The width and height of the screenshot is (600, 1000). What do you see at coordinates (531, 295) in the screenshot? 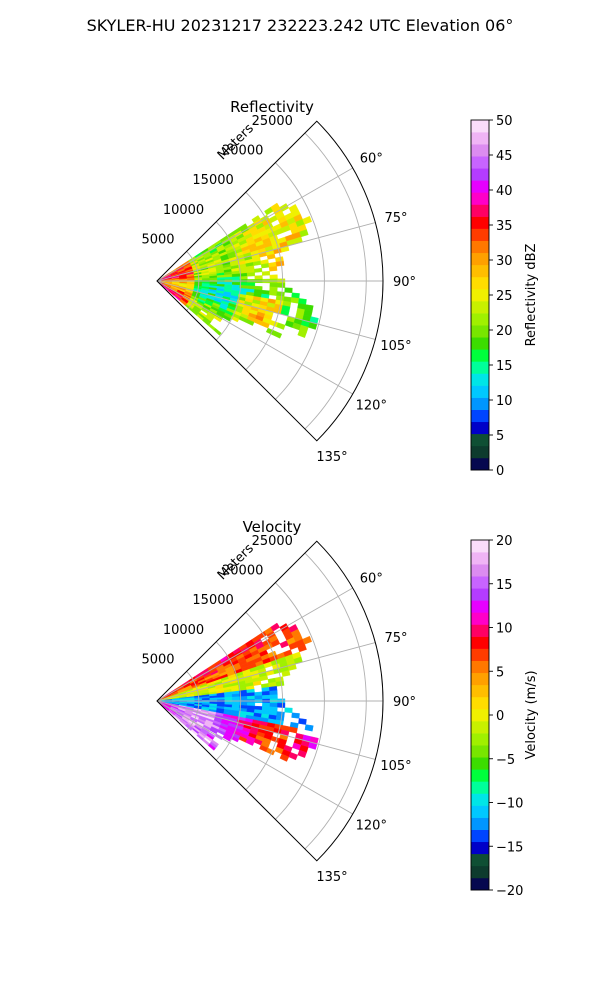
I see `colorbar-label: Reflectivity dBZ` at bounding box center [531, 295].